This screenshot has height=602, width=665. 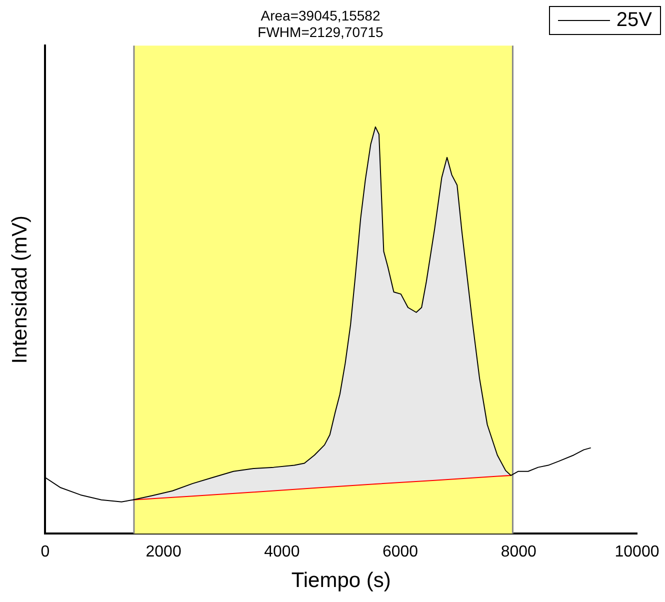 What do you see at coordinates (341, 580) in the screenshot?
I see `x-axis-title: Tiempo (s)` at bounding box center [341, 580].